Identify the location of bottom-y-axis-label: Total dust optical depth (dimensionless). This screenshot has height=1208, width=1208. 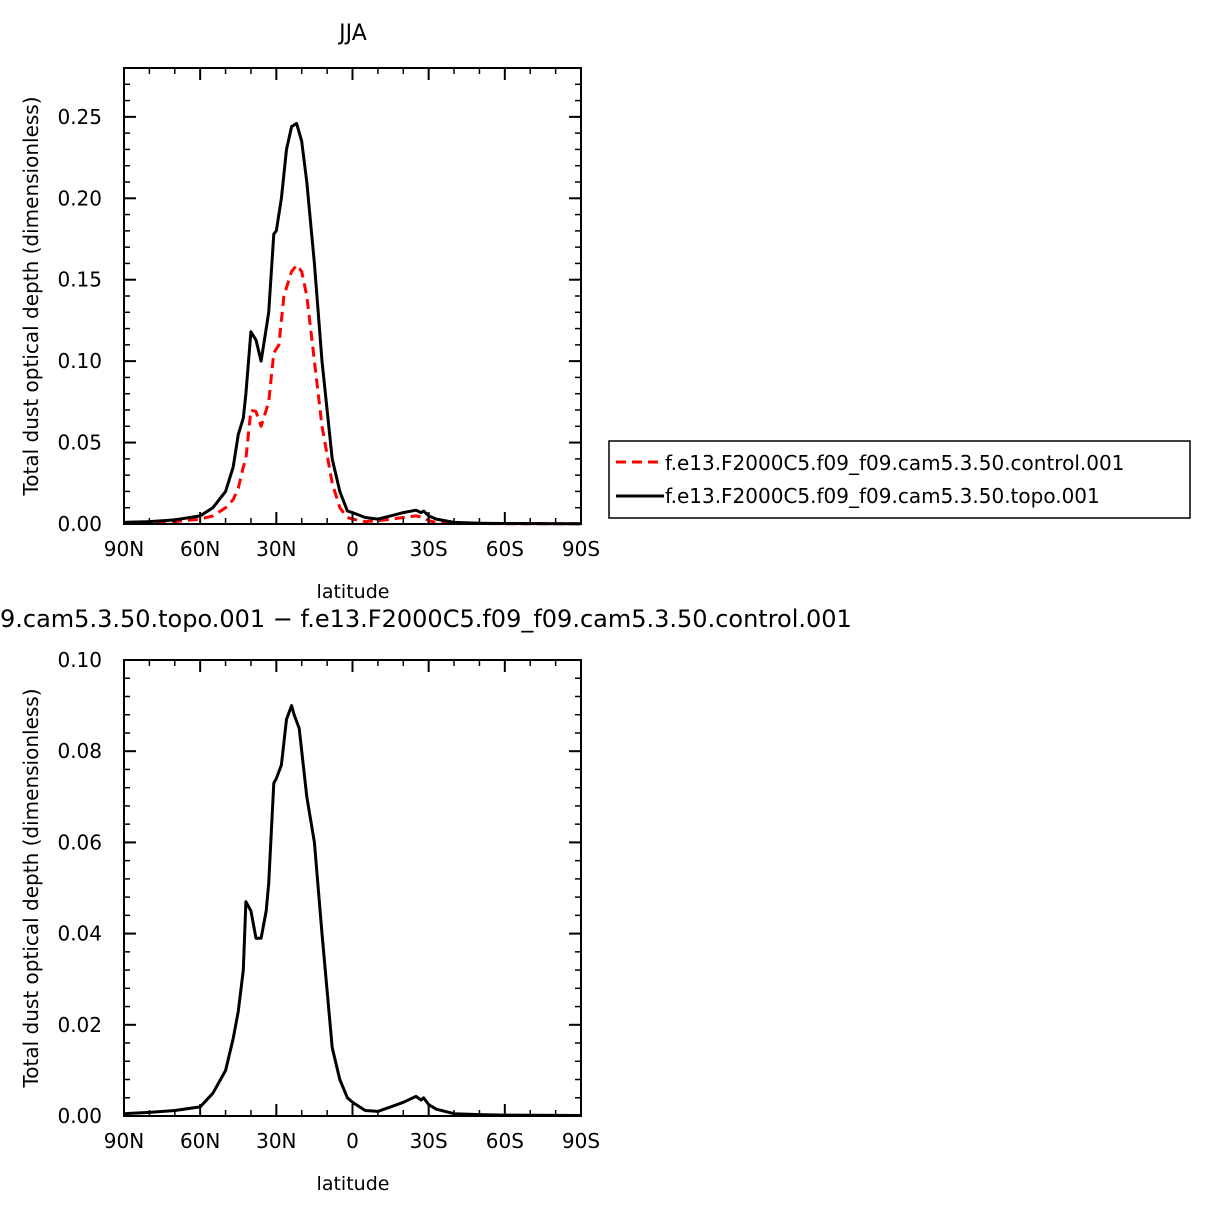
(31, 888).